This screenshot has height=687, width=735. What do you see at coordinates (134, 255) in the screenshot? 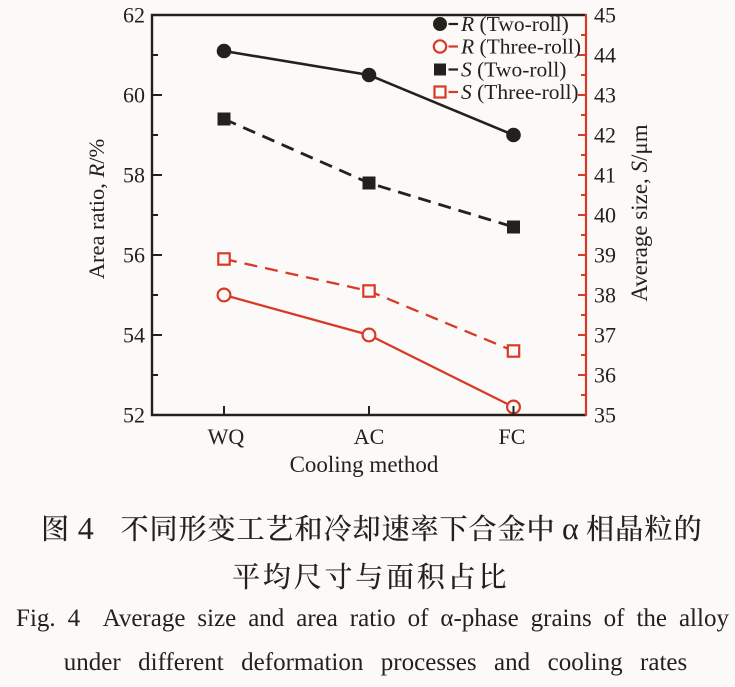
I see `svg-text: 56` at bounding box center [134, 255].